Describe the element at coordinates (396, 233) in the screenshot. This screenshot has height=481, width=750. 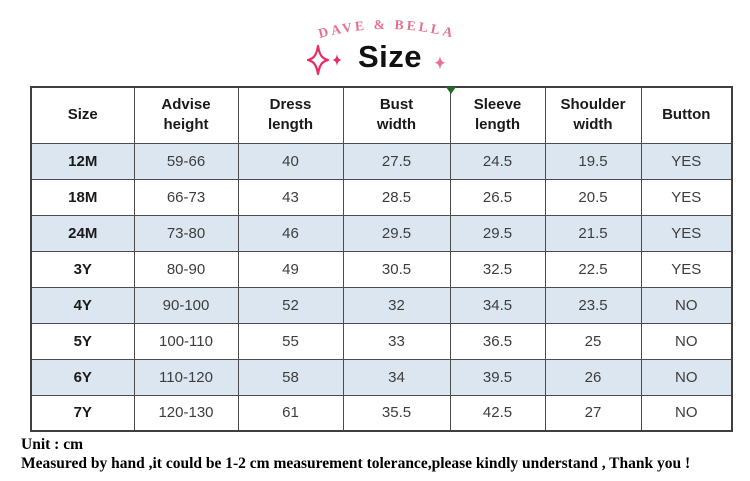
I see `cell-bust-width: 29.5` at that location.